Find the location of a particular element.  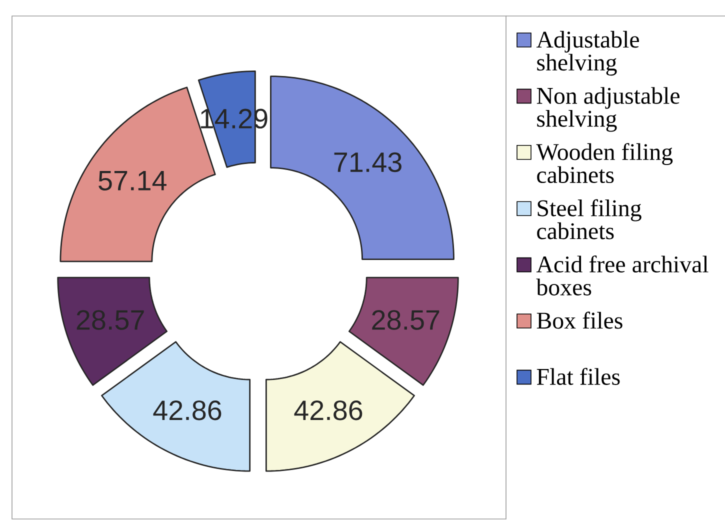

legend-label: Box files is located at coordinates (579, 320).